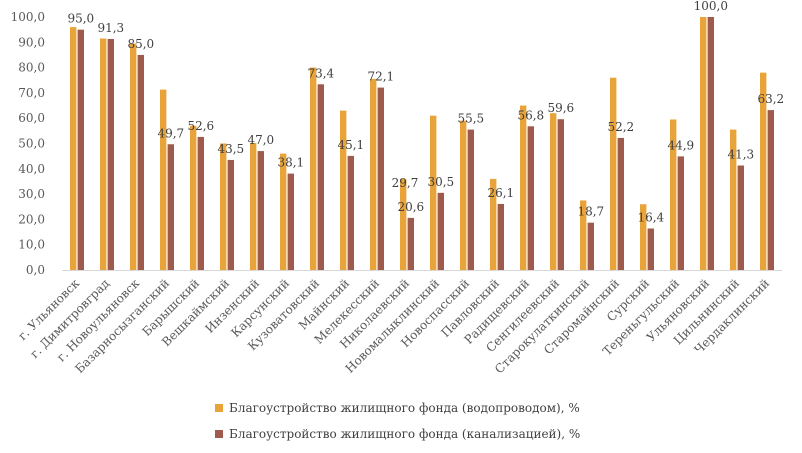 The height and width of the screenshot is (453, 802). What do you see at coordinates (770, 99) in the screenshot?
I see `data-label: 63,2` at bounding box center [770, 99].